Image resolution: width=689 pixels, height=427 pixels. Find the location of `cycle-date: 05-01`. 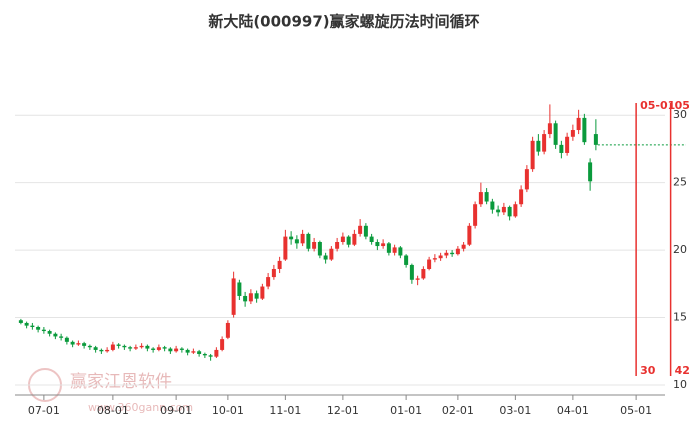

cycle-date: 05-01 is located at coordinates (657, 105).